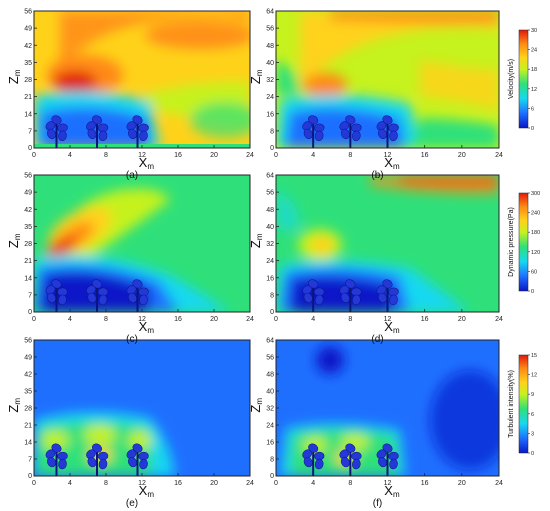 This screenshot has width=550, height=511. What do you see at coordinates (313, 483) in the screenshot?
I see `x-tick-label: 4` at bounding box center [313, 483].